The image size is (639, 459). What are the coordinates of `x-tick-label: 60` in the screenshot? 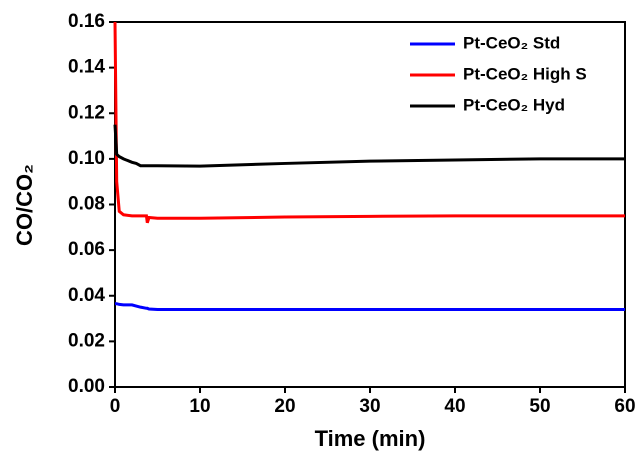 It's located at (624, 406).